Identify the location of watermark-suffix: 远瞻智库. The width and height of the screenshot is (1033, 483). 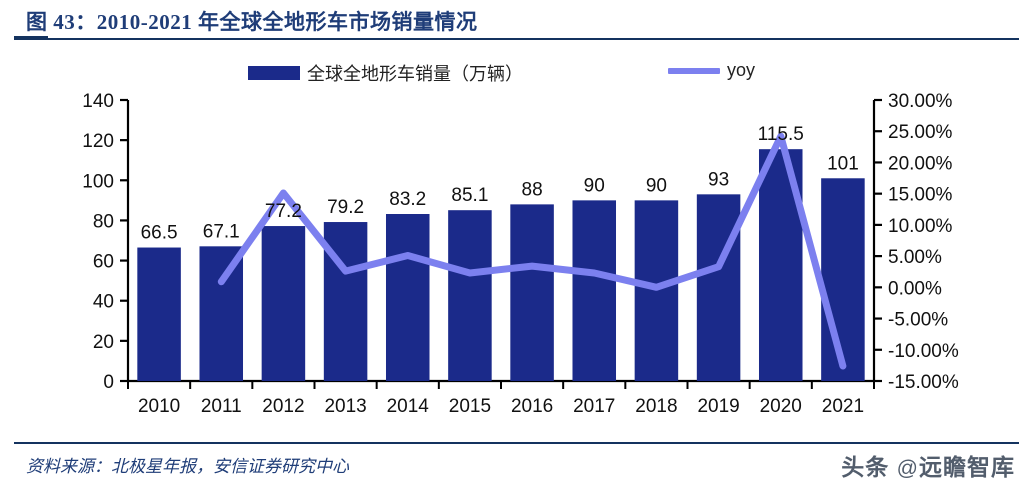
(967, 467).